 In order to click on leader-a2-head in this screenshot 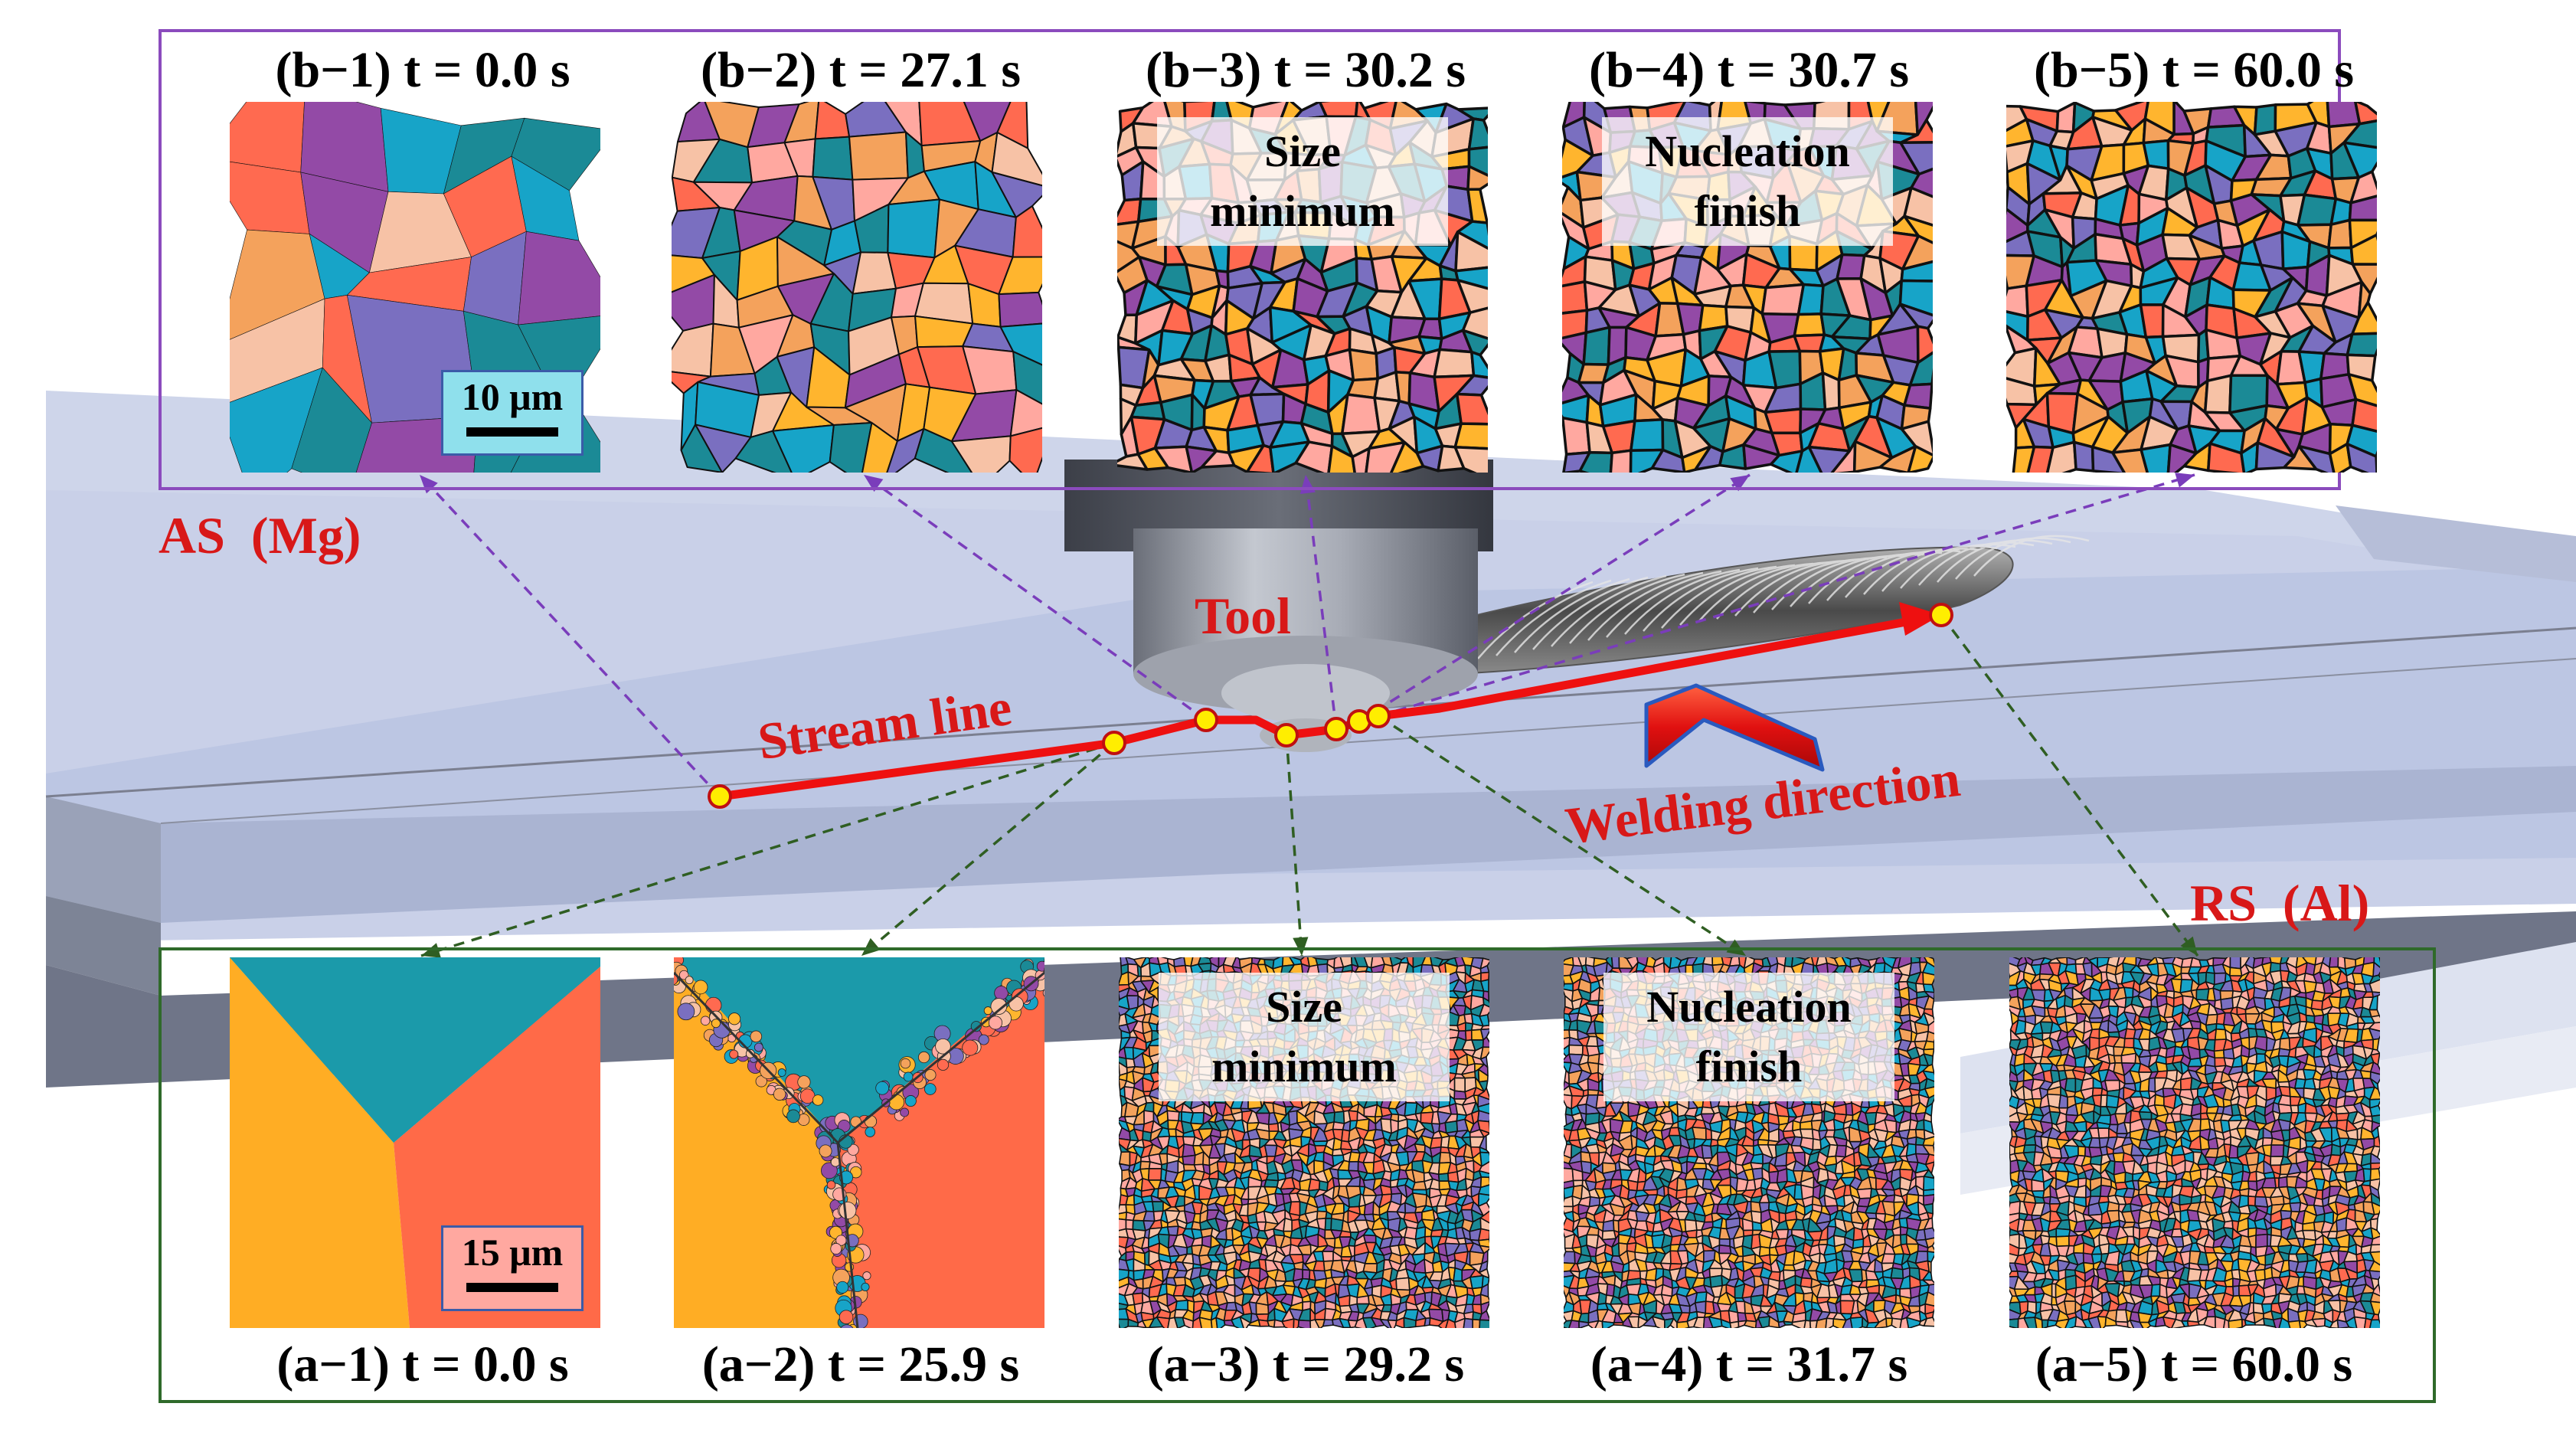, I will do `click(871, 947)`.